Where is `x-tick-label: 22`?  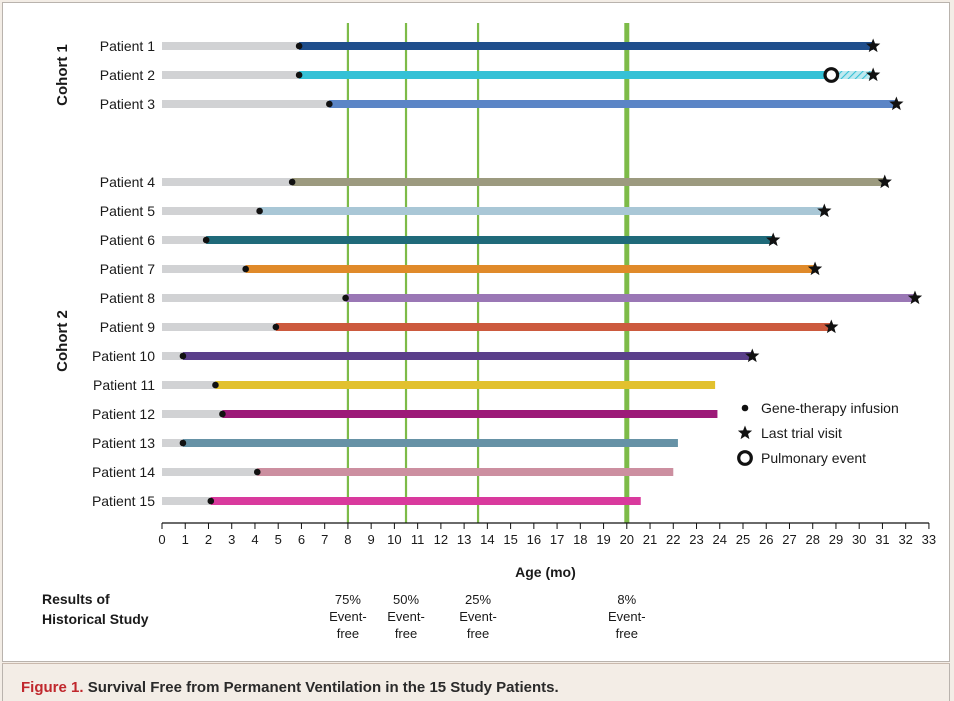 x-tick-label: 22 is located at coordinates (673, 539).